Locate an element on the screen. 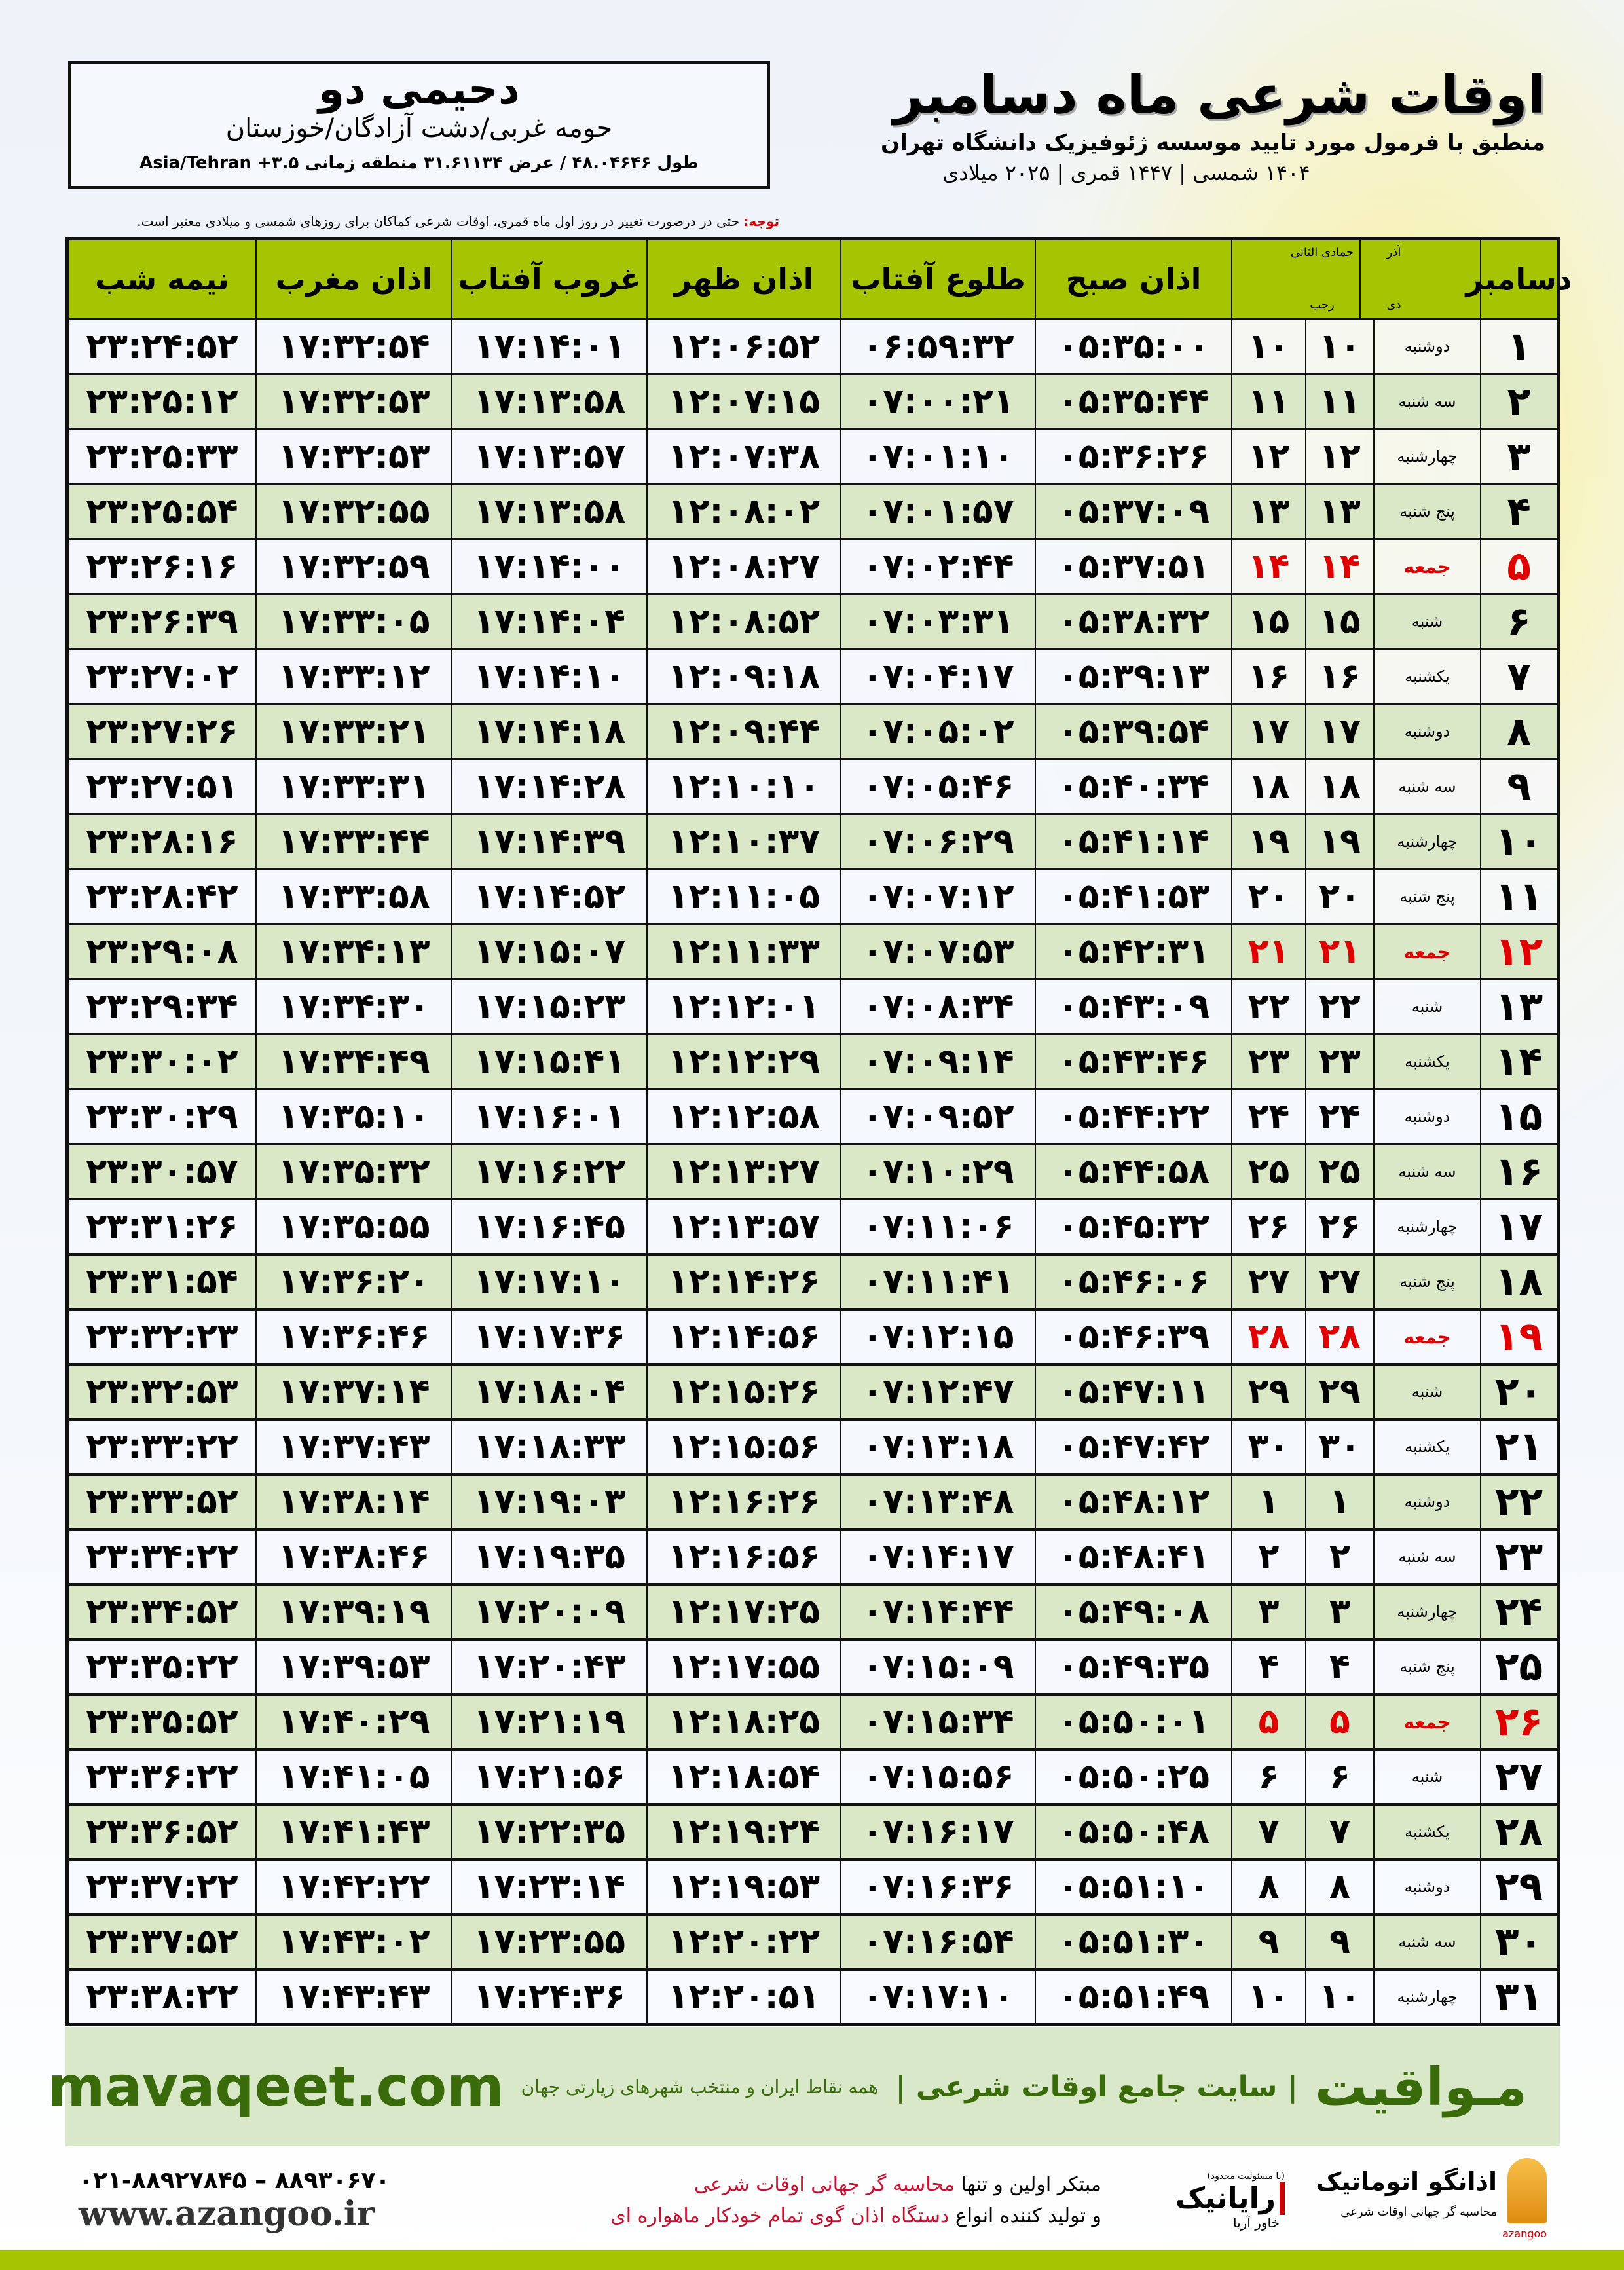  header-midnight: نیمه شب is located at coordinates (162, 279).